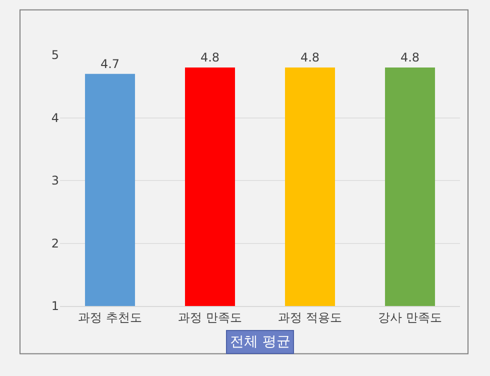 This screenshot has width=490, height=376. Describe the element at coordinates (260, 342) in the screenshot. I see `text: 전체 평균` at that location.